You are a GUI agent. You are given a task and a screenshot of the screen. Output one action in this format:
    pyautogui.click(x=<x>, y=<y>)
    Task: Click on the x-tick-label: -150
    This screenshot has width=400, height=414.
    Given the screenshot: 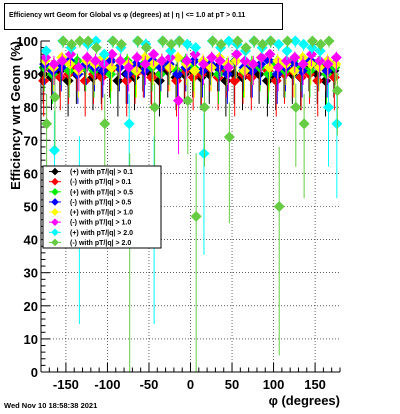 What is the action you would take?
    pyautogui.click(x=66, y=384)
    